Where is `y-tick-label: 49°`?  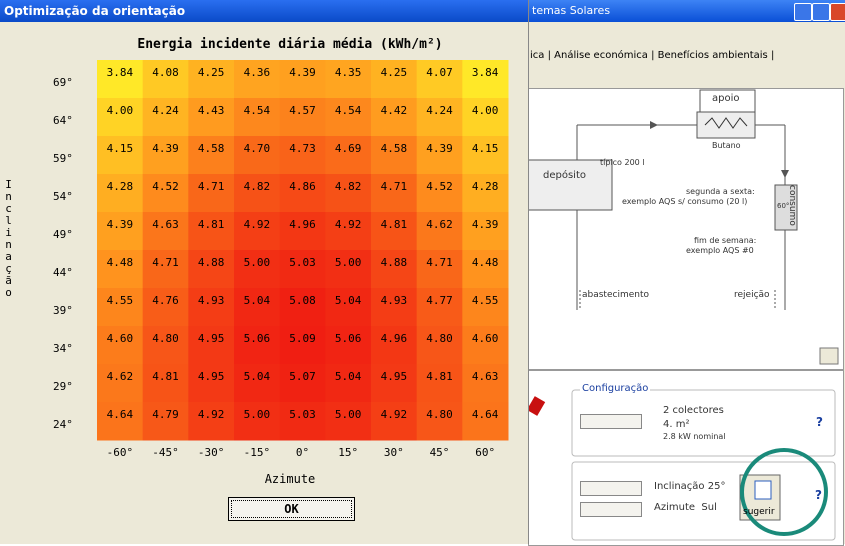 y-tick-label: 49° is located at coordinates (63, 234).